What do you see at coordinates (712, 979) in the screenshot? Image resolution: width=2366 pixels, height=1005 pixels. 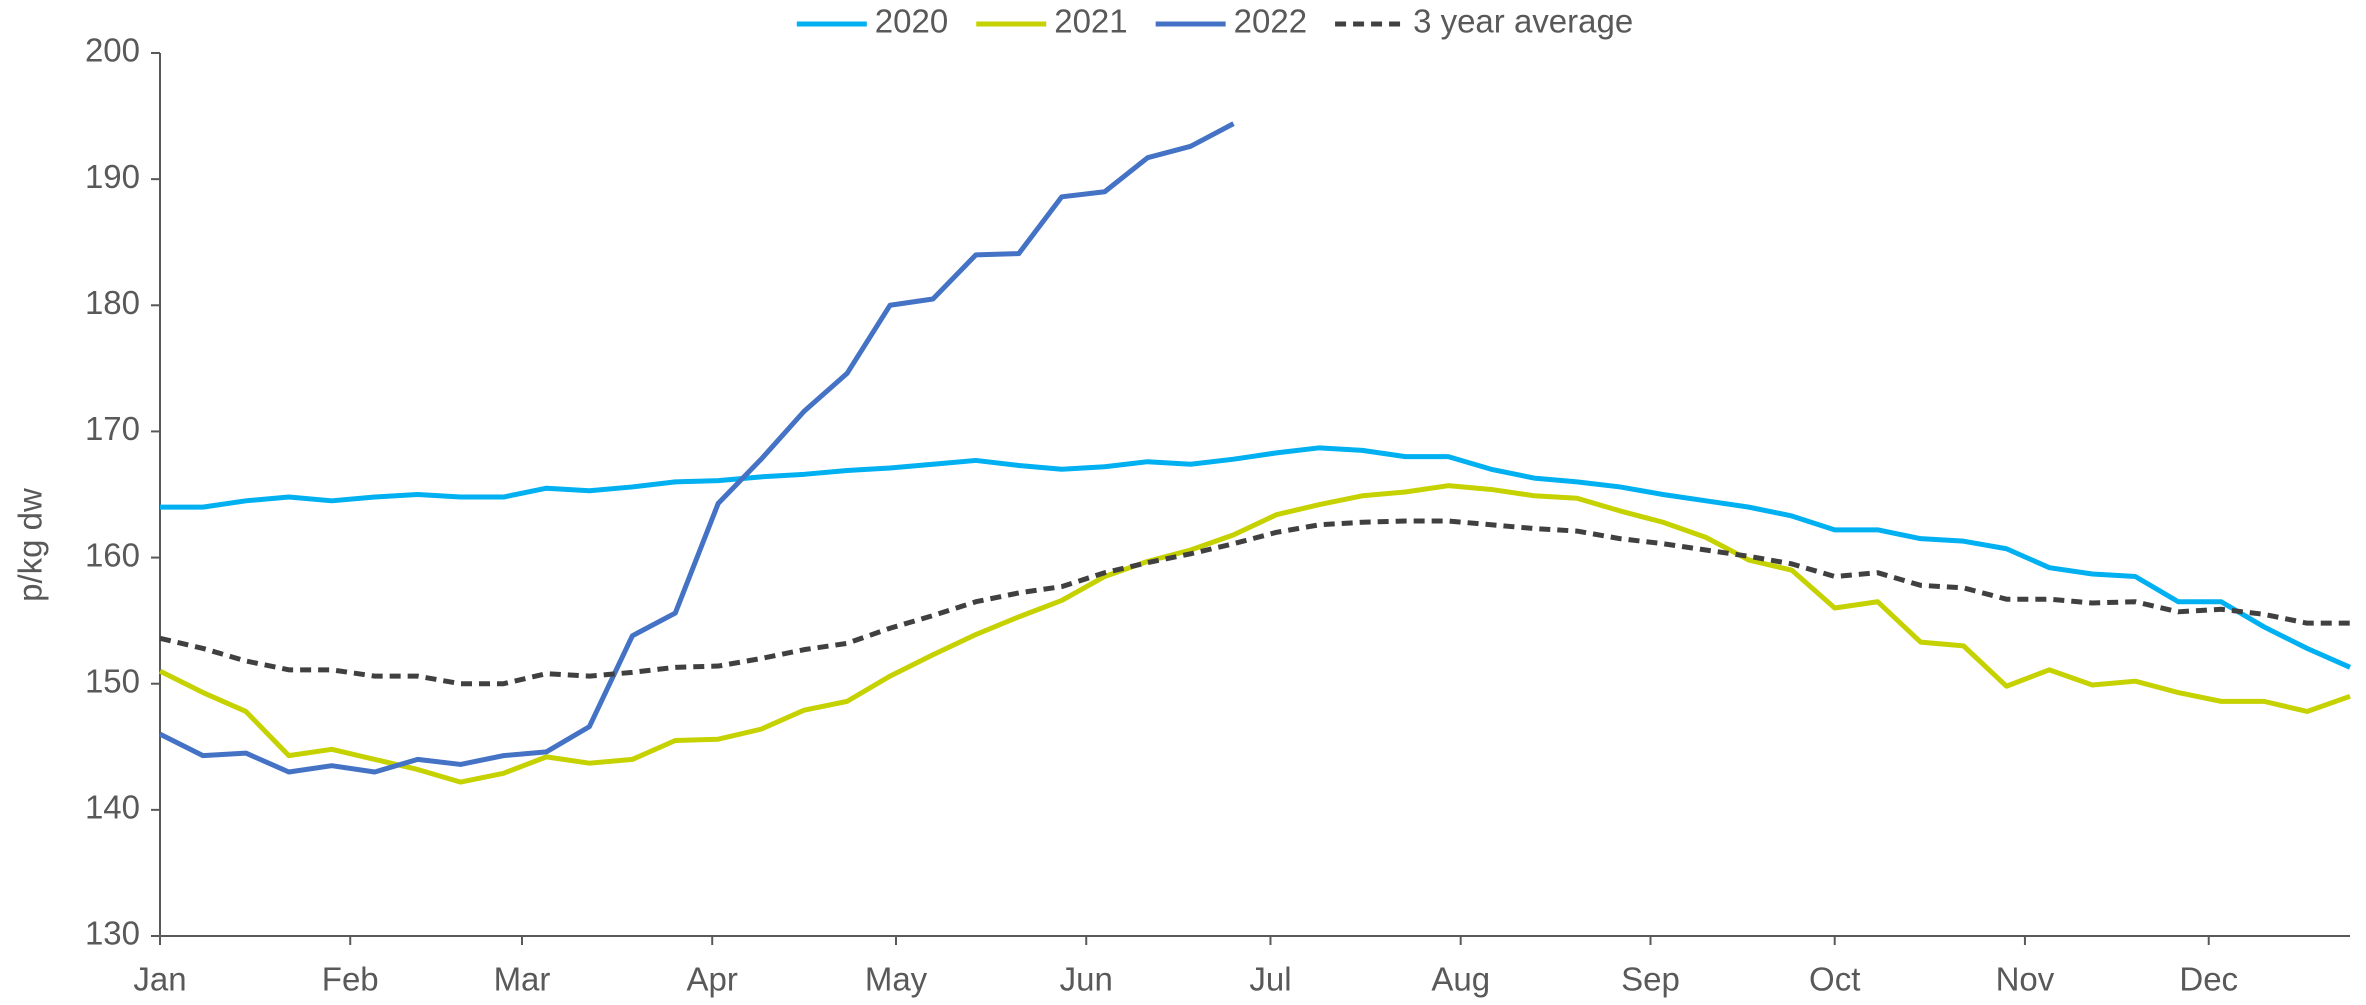 I see `x-tick-label: Apr` at bounding box center [712, 979].